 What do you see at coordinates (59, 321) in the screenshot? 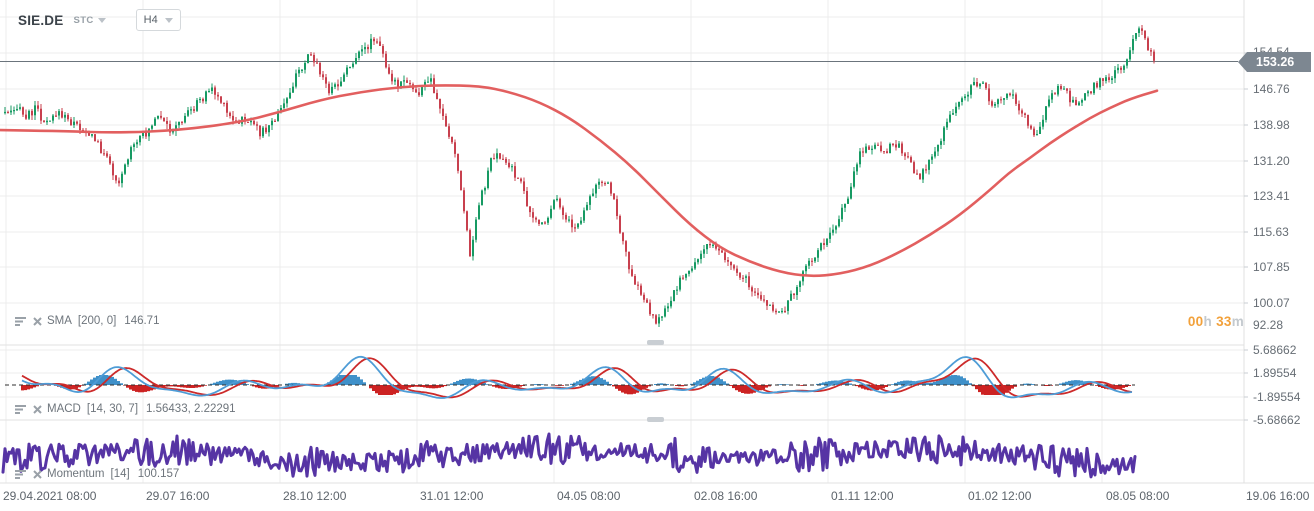
I see `indicator-name: SMA` at bounding box center [59, 321].